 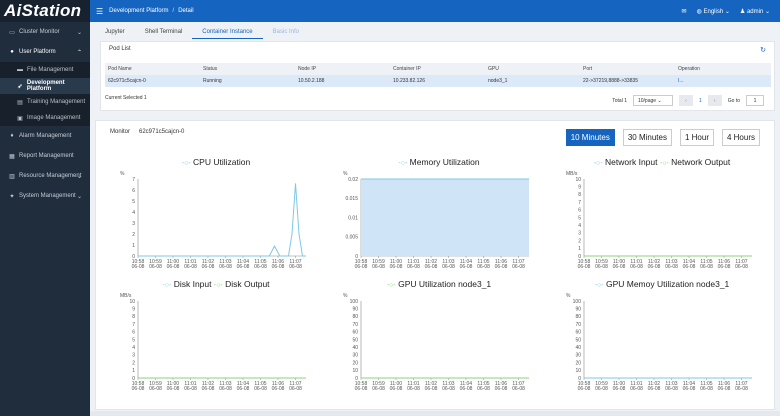 What do you see at coordinates (714, 100) in the screenshot?
I see `next-page-button: ›` at bounding box center [714, 100].